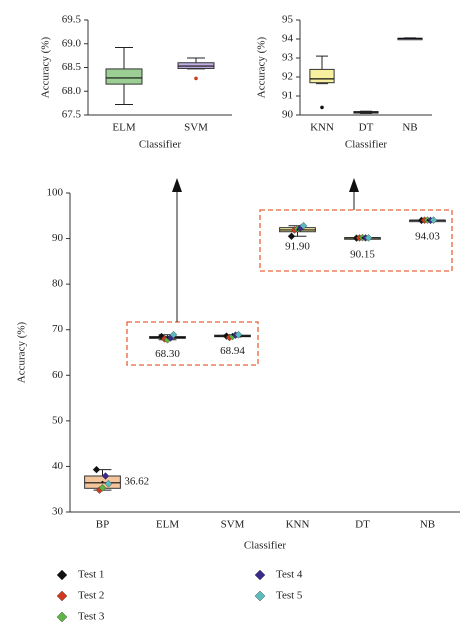  What do you see at coordinates (91, 617) in the screenshot?
I see `legend-label: Test 3` at bounding box center [91, 617].